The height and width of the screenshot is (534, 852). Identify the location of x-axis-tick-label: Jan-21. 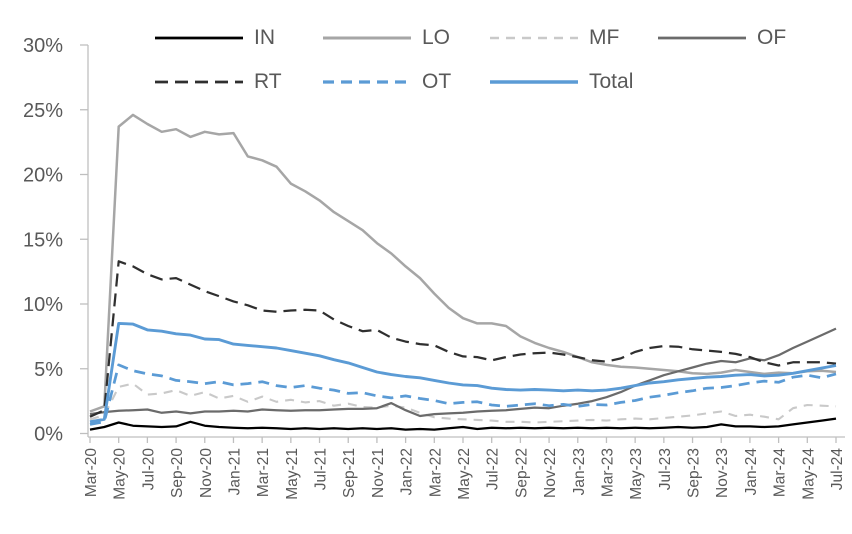
(234, 471).